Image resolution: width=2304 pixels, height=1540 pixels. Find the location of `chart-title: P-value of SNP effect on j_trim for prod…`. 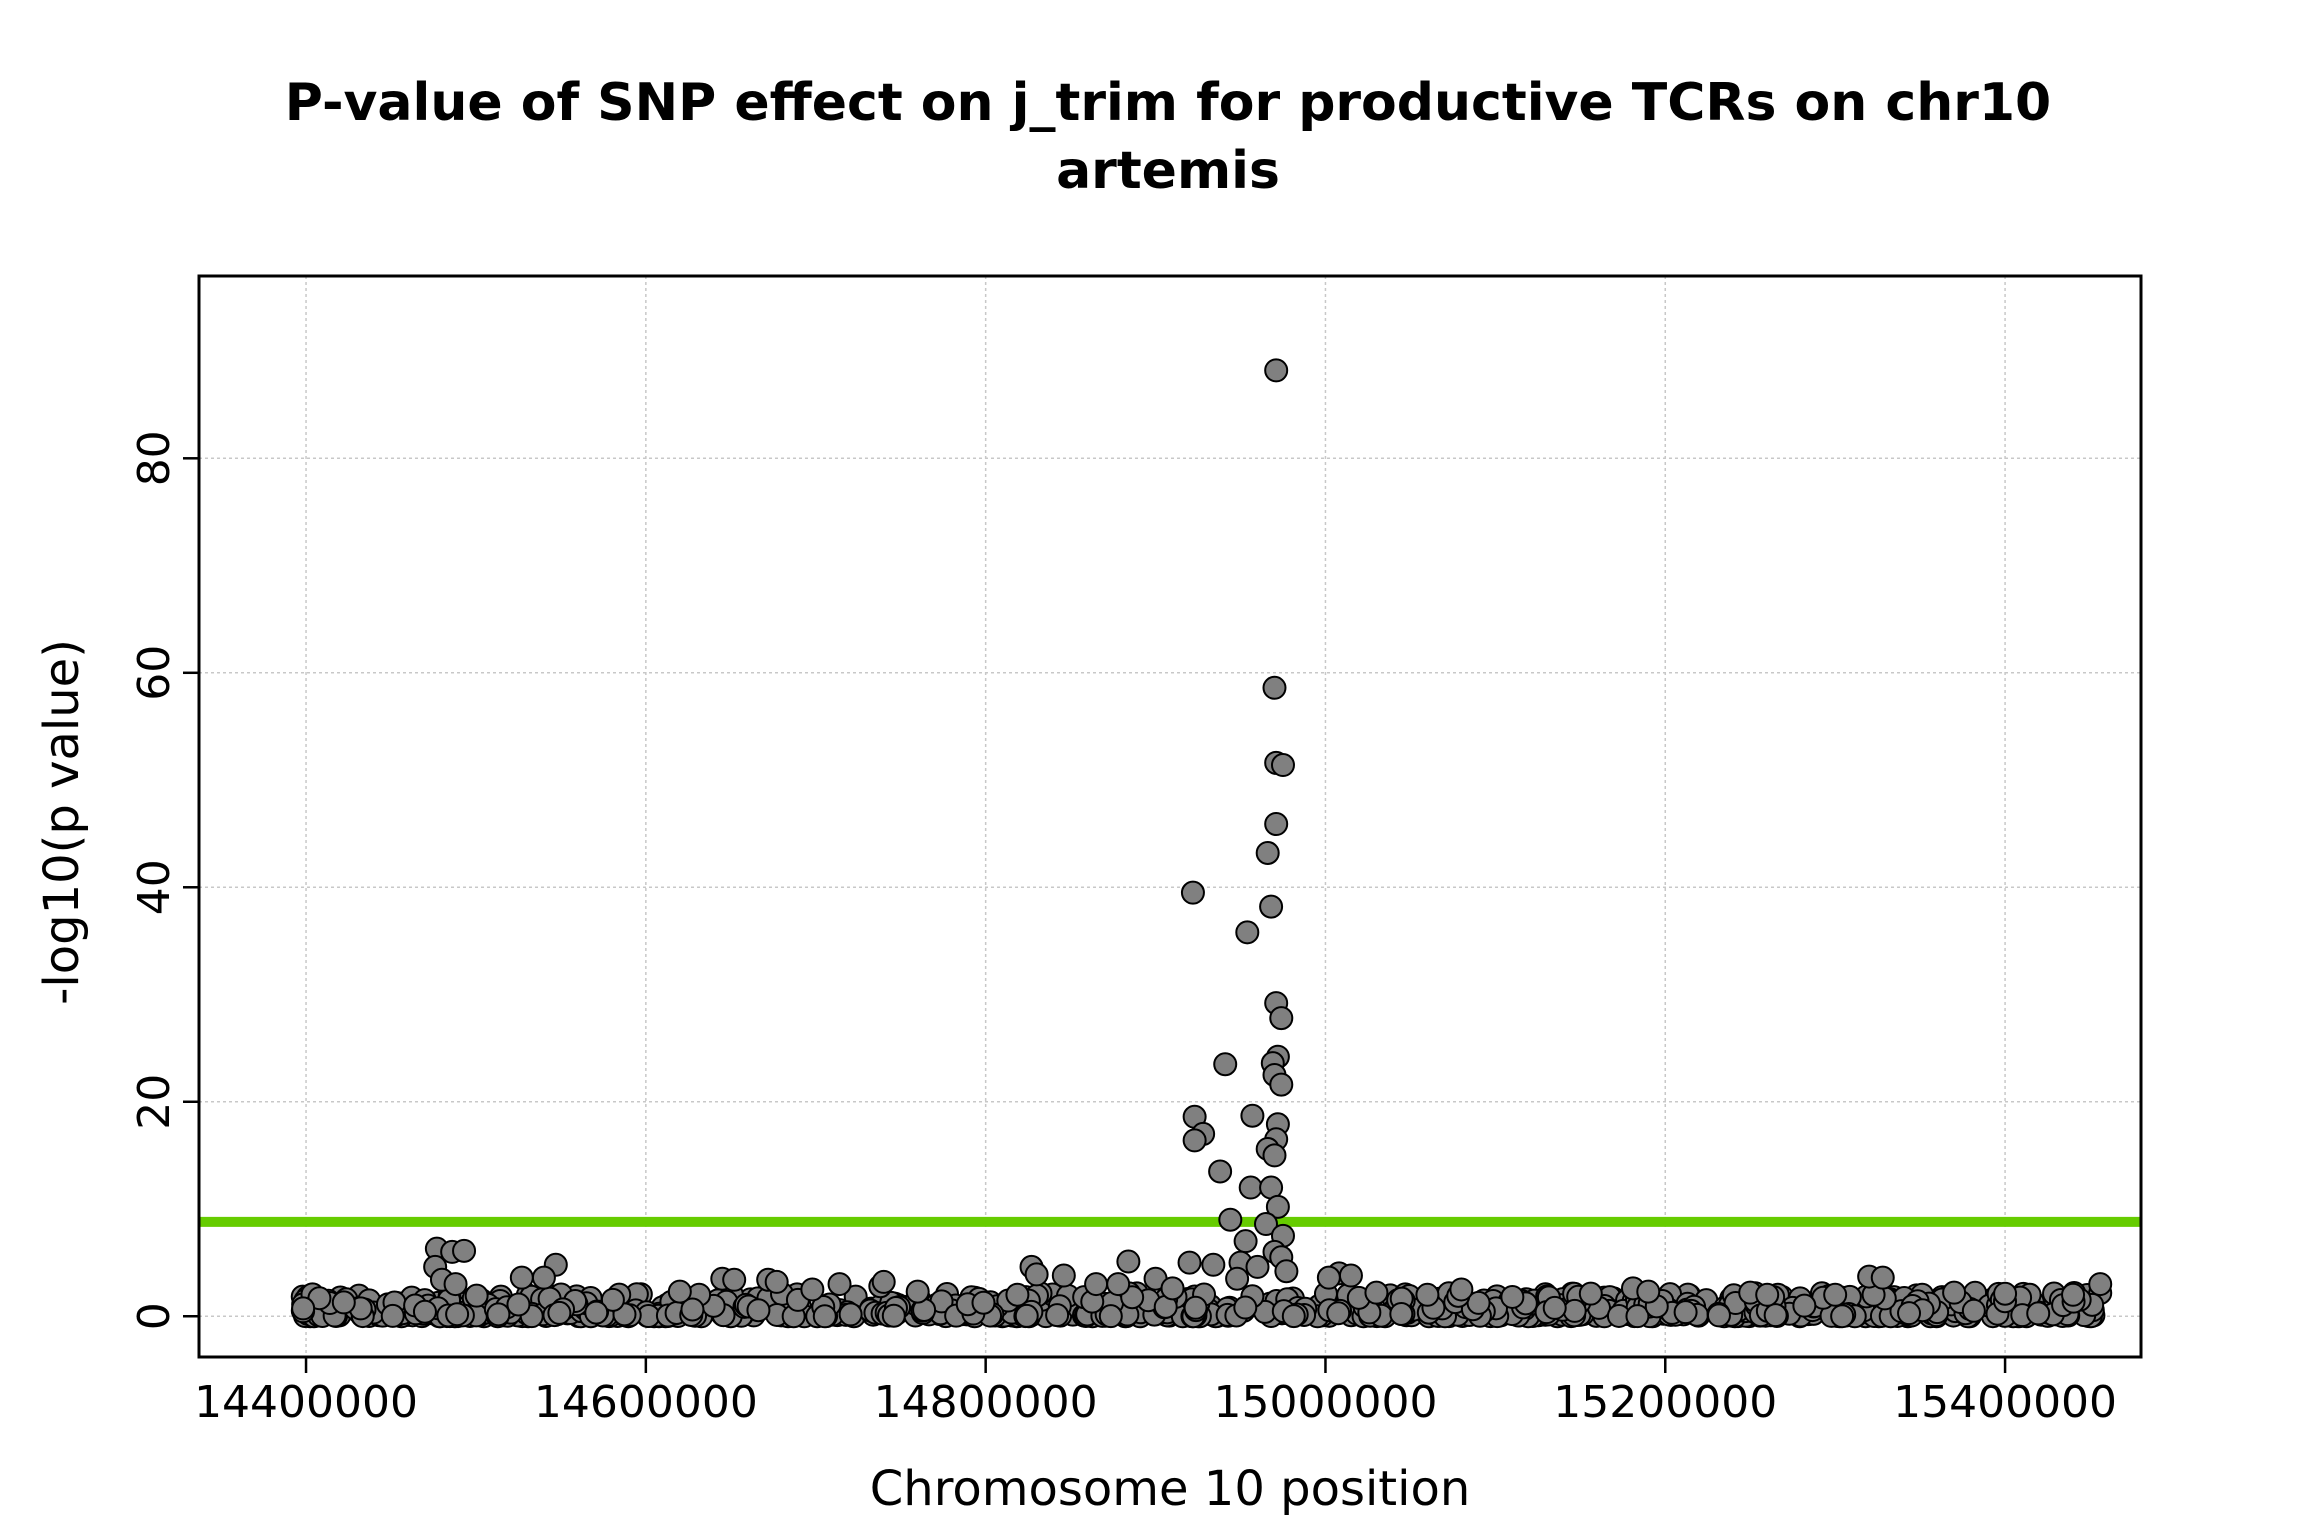

chart-title: P-value of SNP effect on j_trim for prod… is located at coordinates (1168, 103).